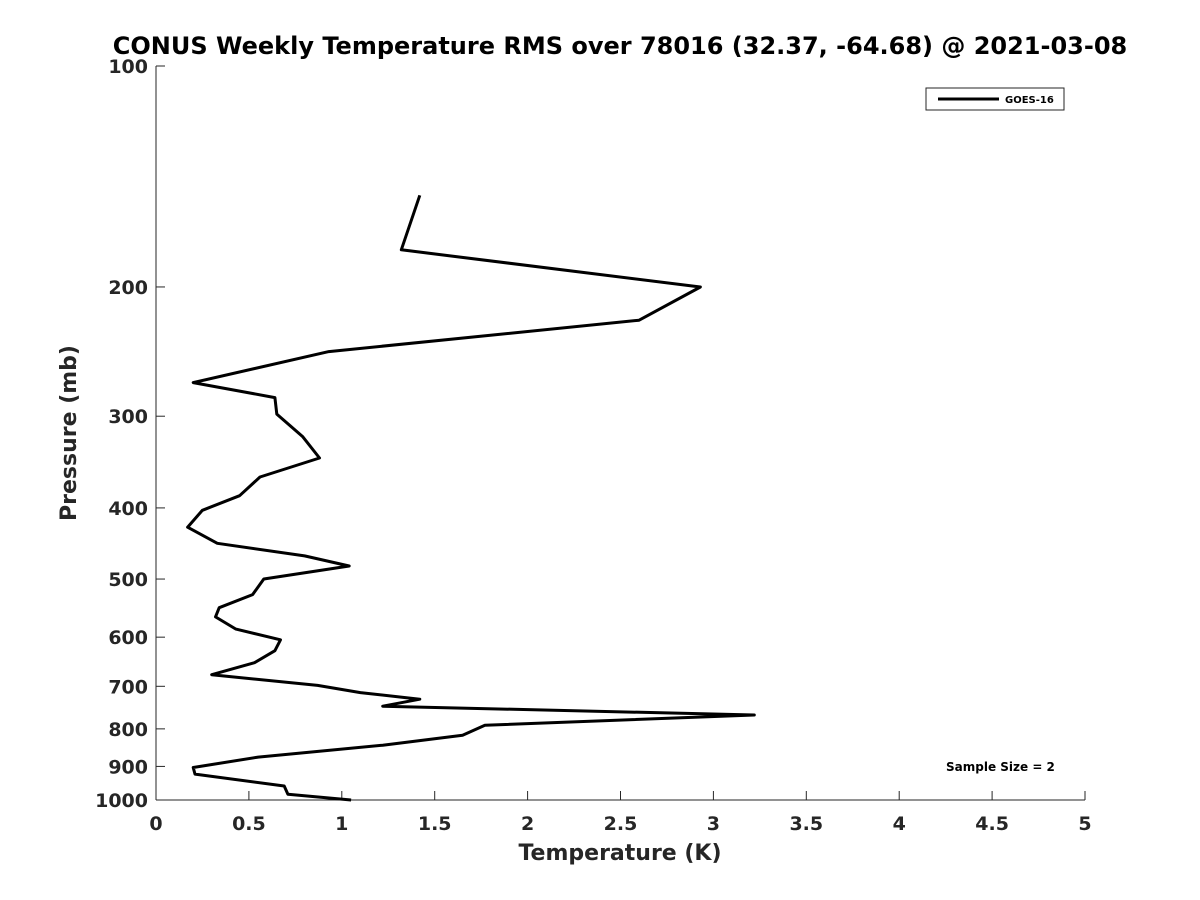  Describe the element at coordinates (128, 687) in the screenshot. I see `y-tick-label: 700` at that location.